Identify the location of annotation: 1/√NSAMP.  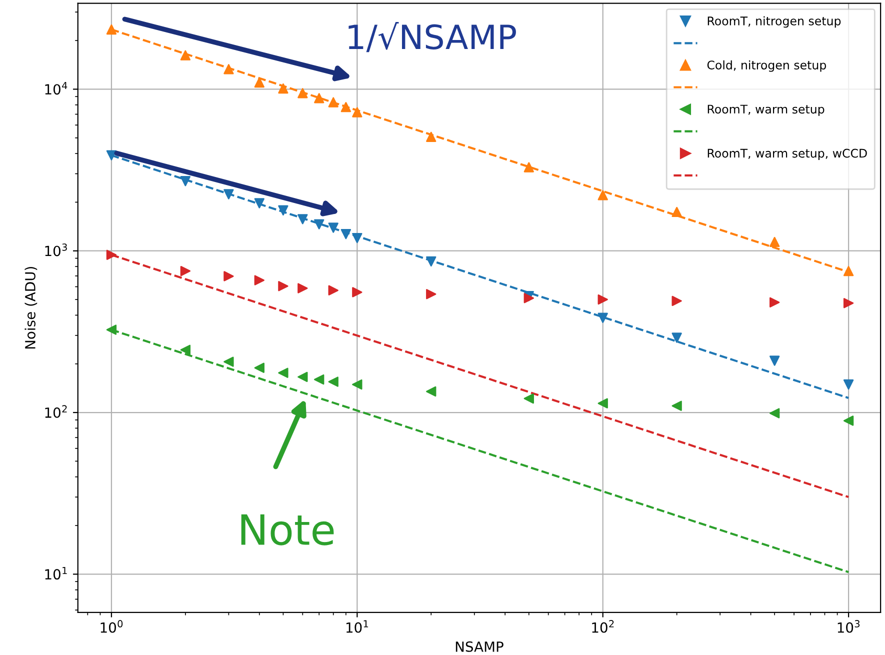
(432, 37).